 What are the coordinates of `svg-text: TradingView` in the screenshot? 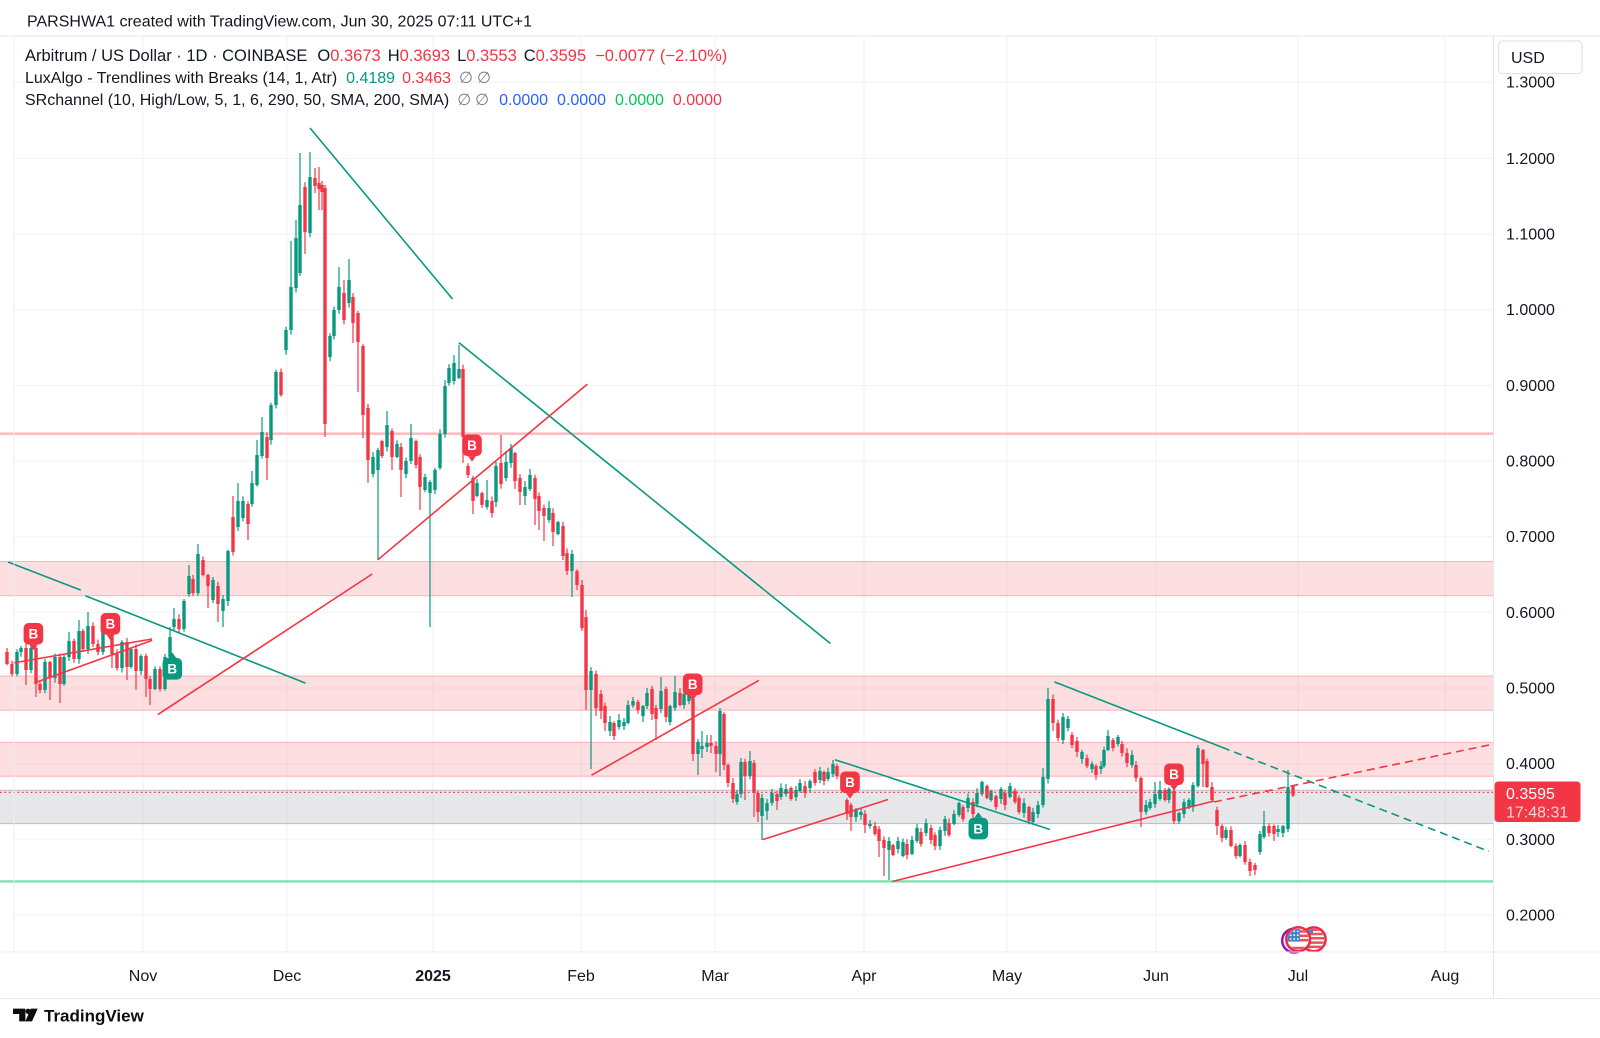 It's located at (94, 1016).